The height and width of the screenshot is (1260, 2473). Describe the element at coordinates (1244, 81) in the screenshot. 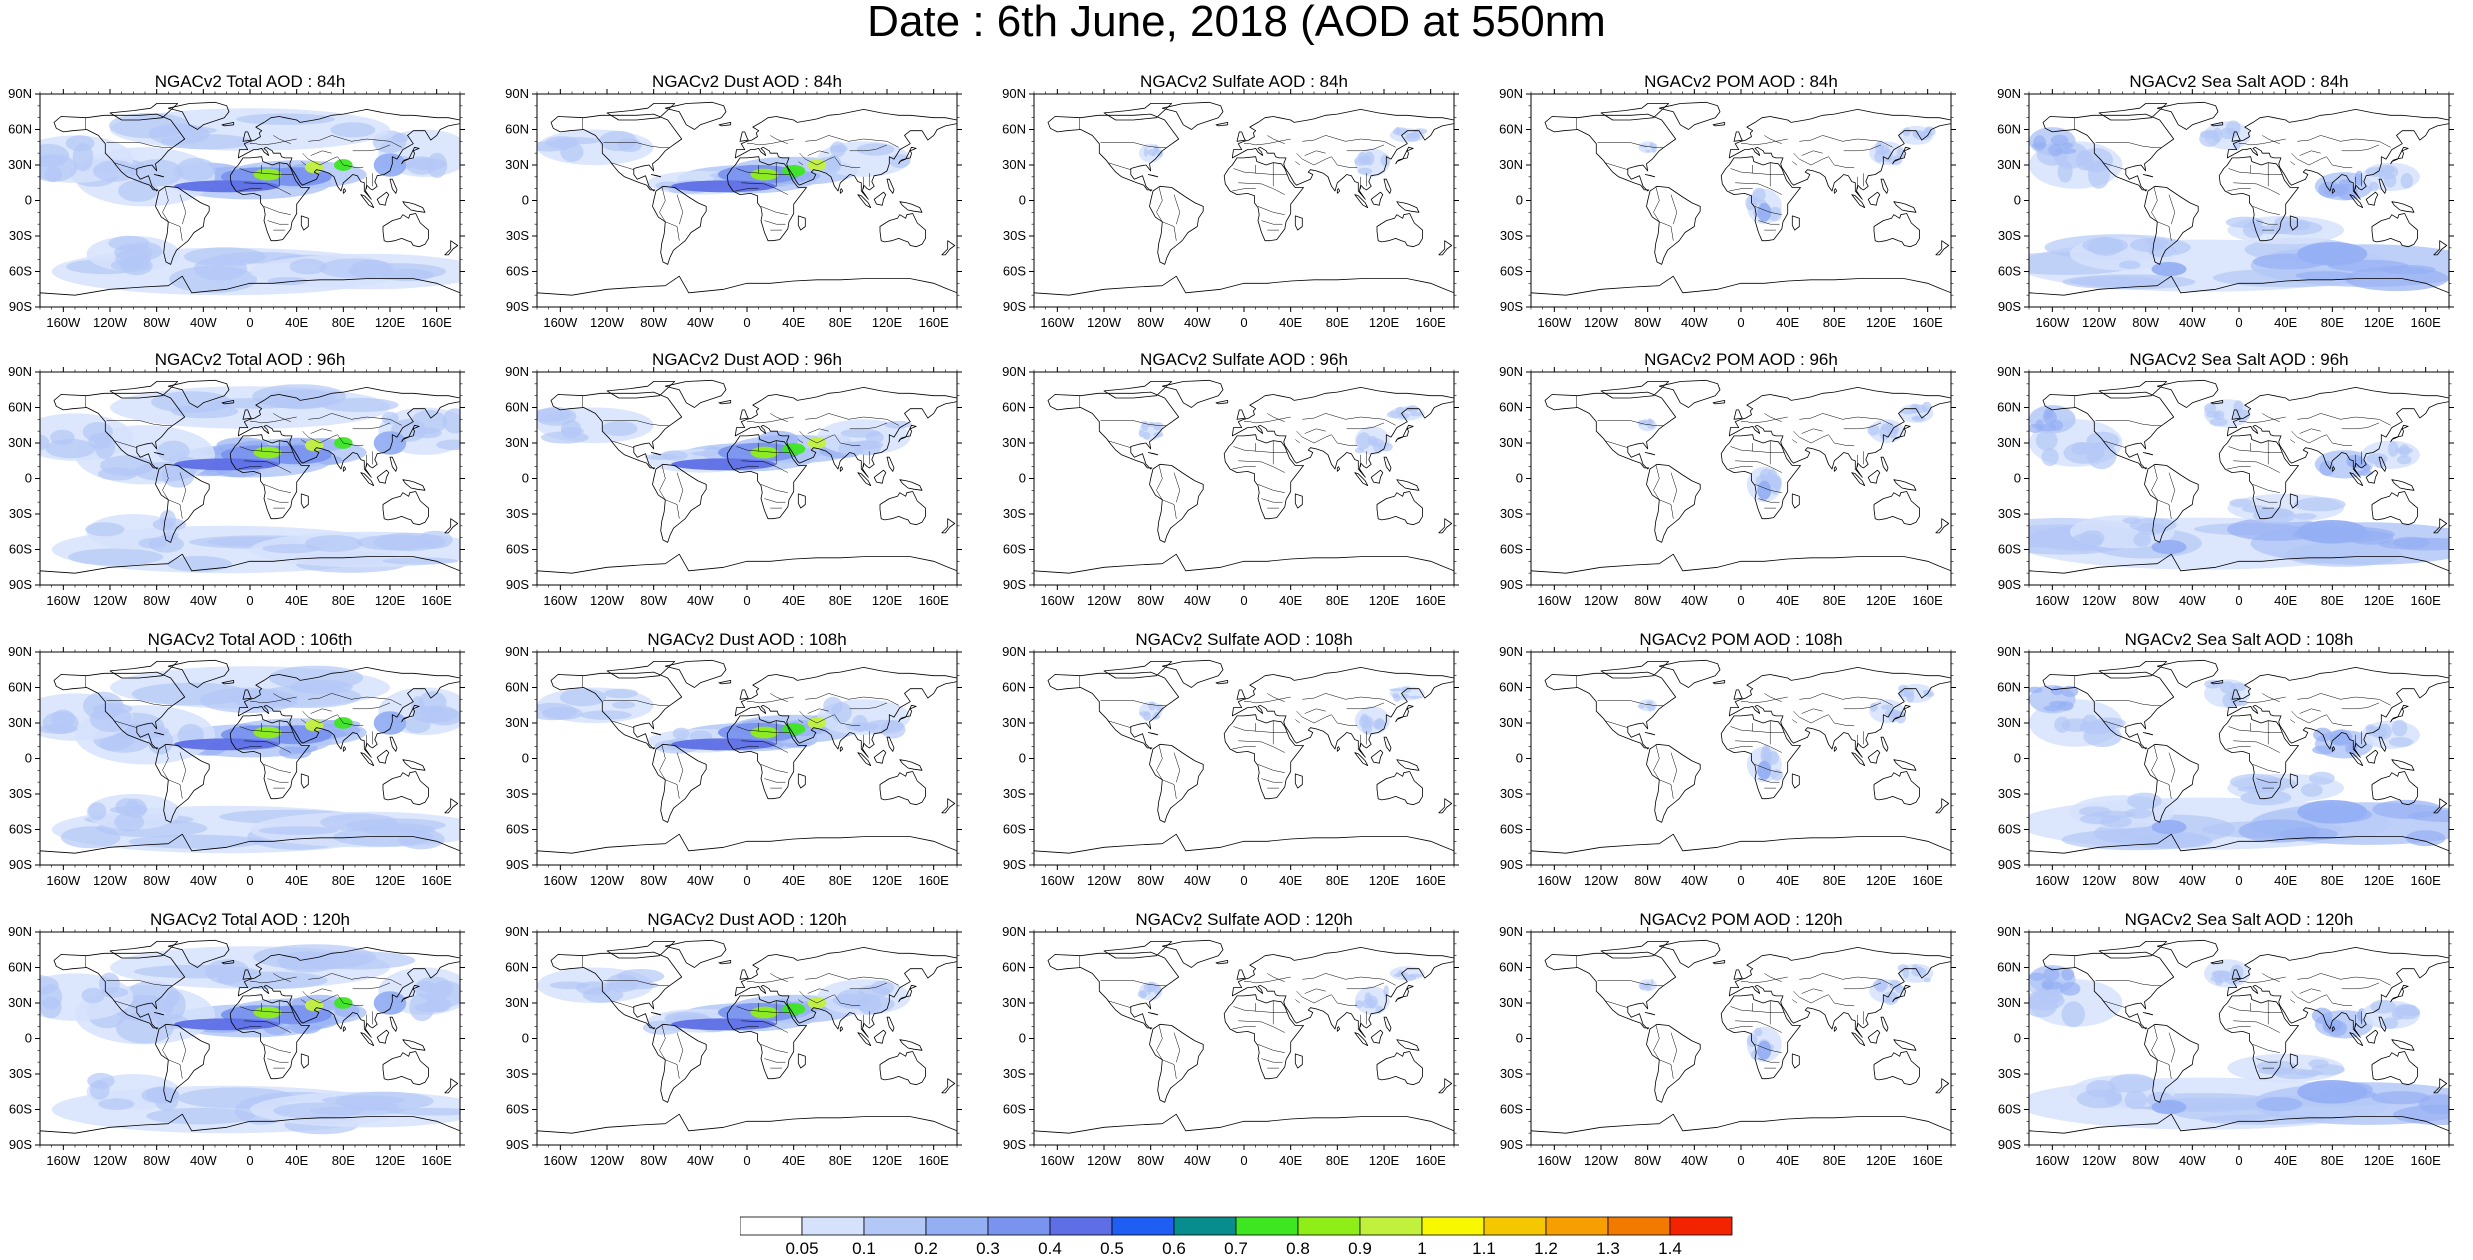

I see `panel-title: NGACv2 Sulfate AOD : 84h` at that location.